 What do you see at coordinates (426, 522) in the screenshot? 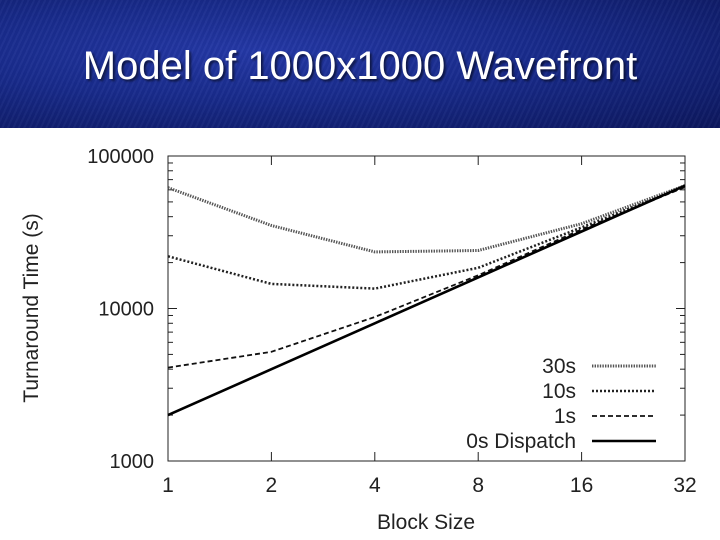
I see `x-axis-label: Block Size` at bounding box center [426, 522].